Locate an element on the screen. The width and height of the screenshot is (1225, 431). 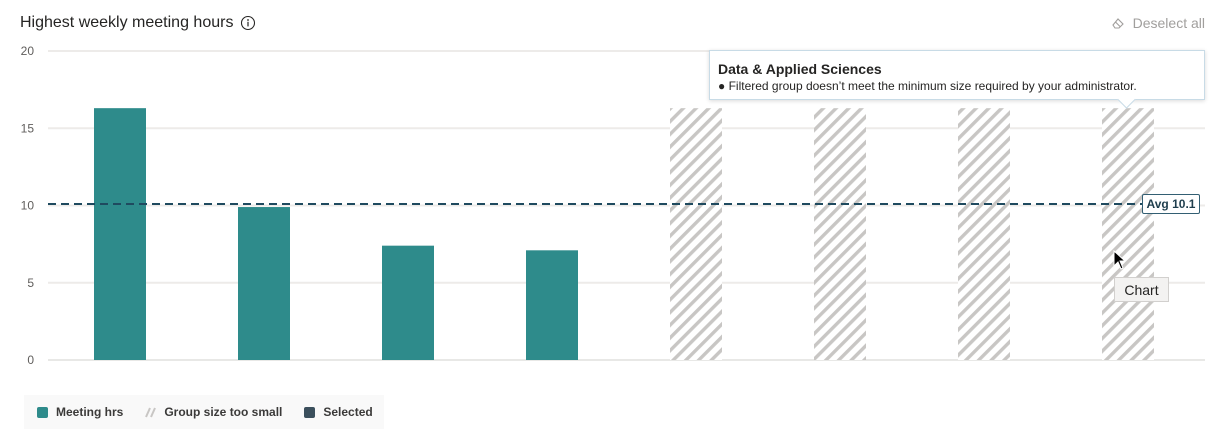
deselect-all-button: Deselect all is located at coordinates (1158, 23).